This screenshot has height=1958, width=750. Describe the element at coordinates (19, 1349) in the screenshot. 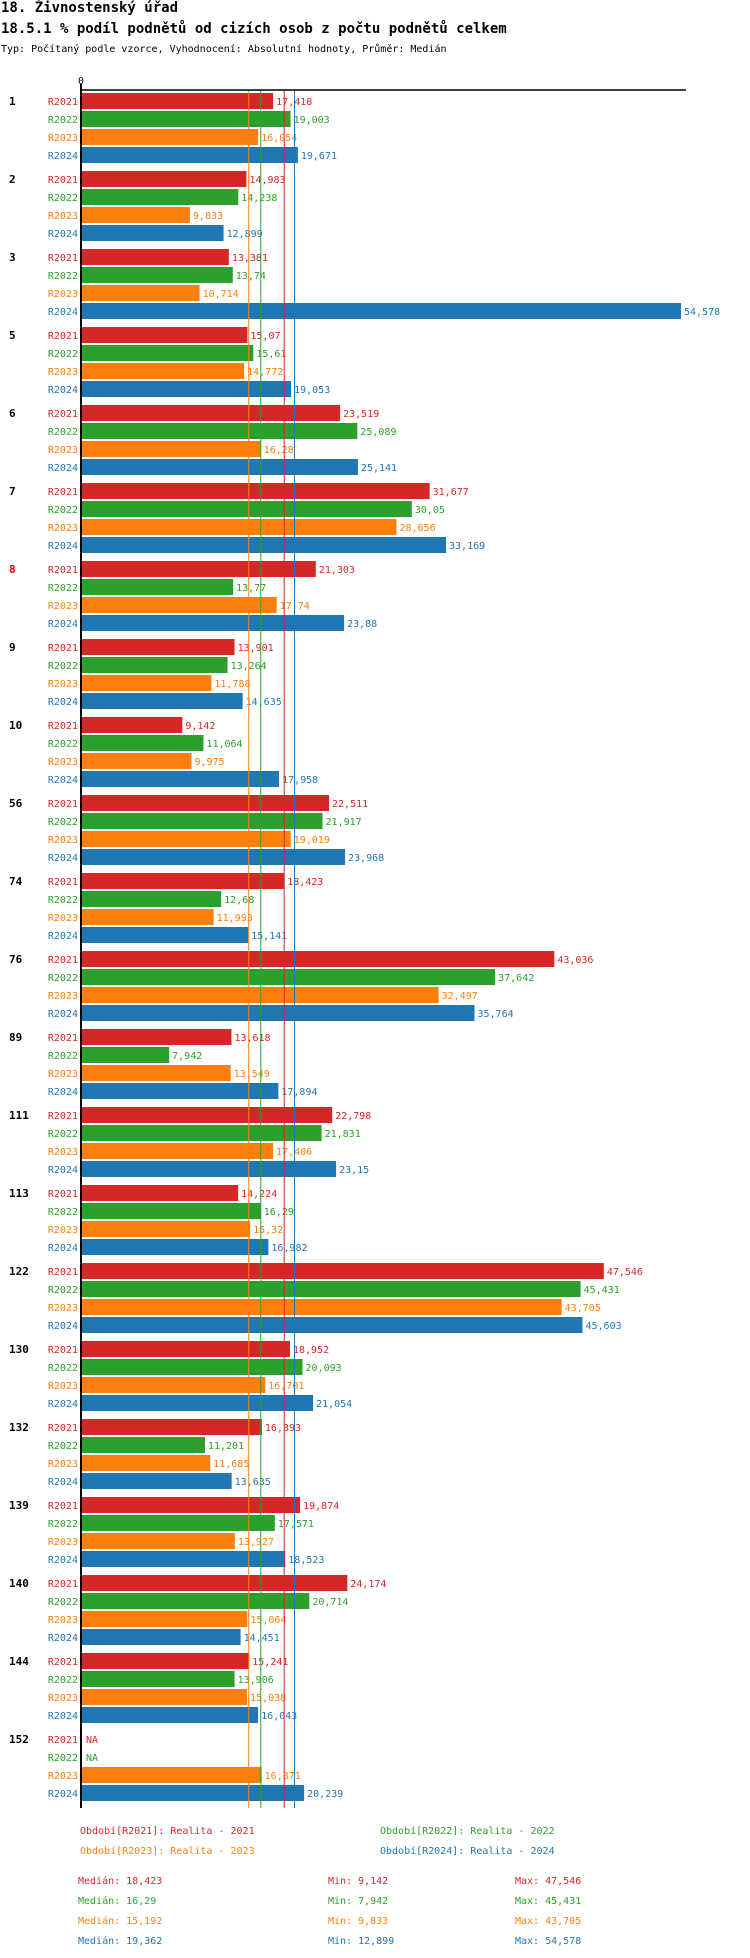

I see `category-label: 130` at that location.